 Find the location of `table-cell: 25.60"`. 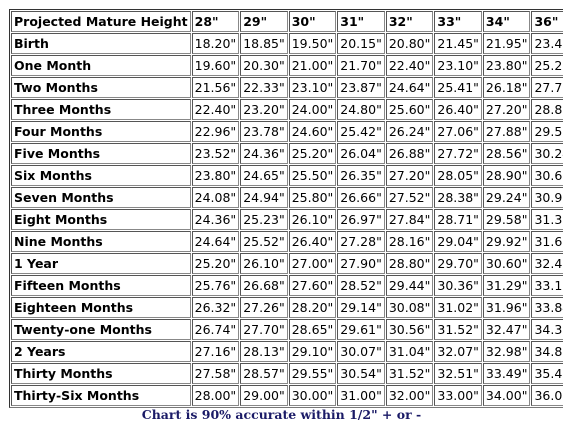

table-cell: 25.60" is located at coordinates (409, 109).